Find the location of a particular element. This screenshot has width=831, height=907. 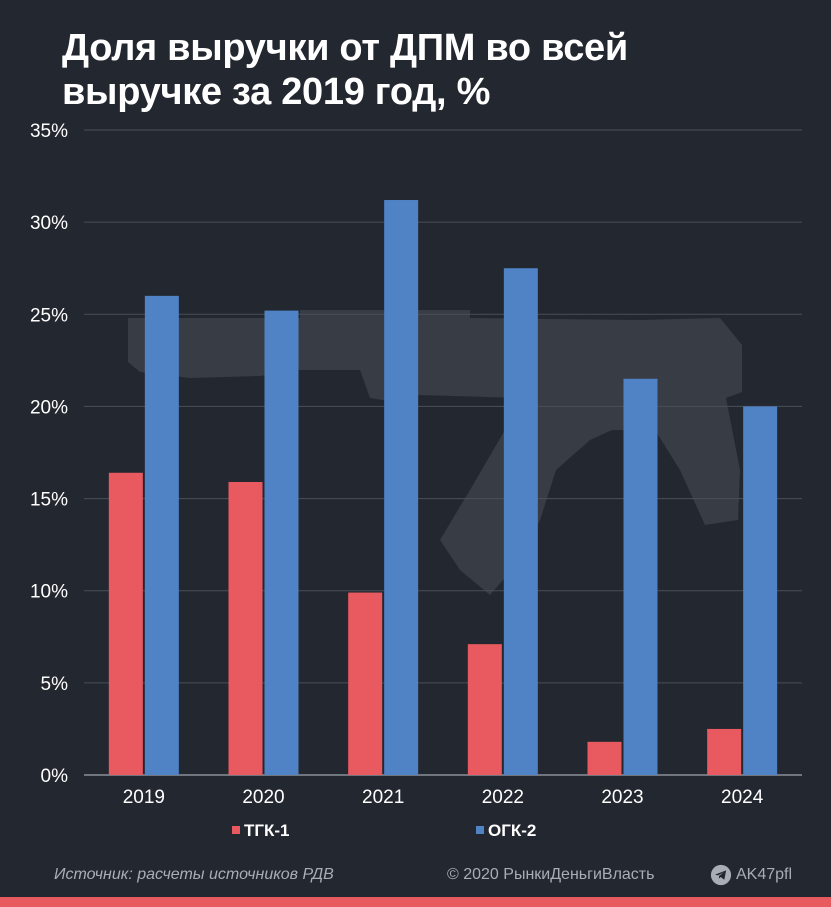

x-tick-label: 2020 is located at coordinates (263, 797).